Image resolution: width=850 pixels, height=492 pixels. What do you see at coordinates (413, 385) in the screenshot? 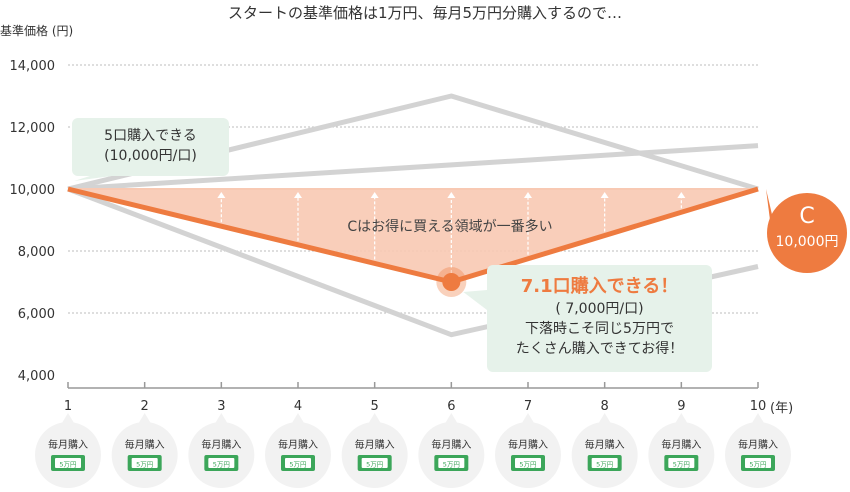
I see `x-axis` at bounding box center [413, 385].